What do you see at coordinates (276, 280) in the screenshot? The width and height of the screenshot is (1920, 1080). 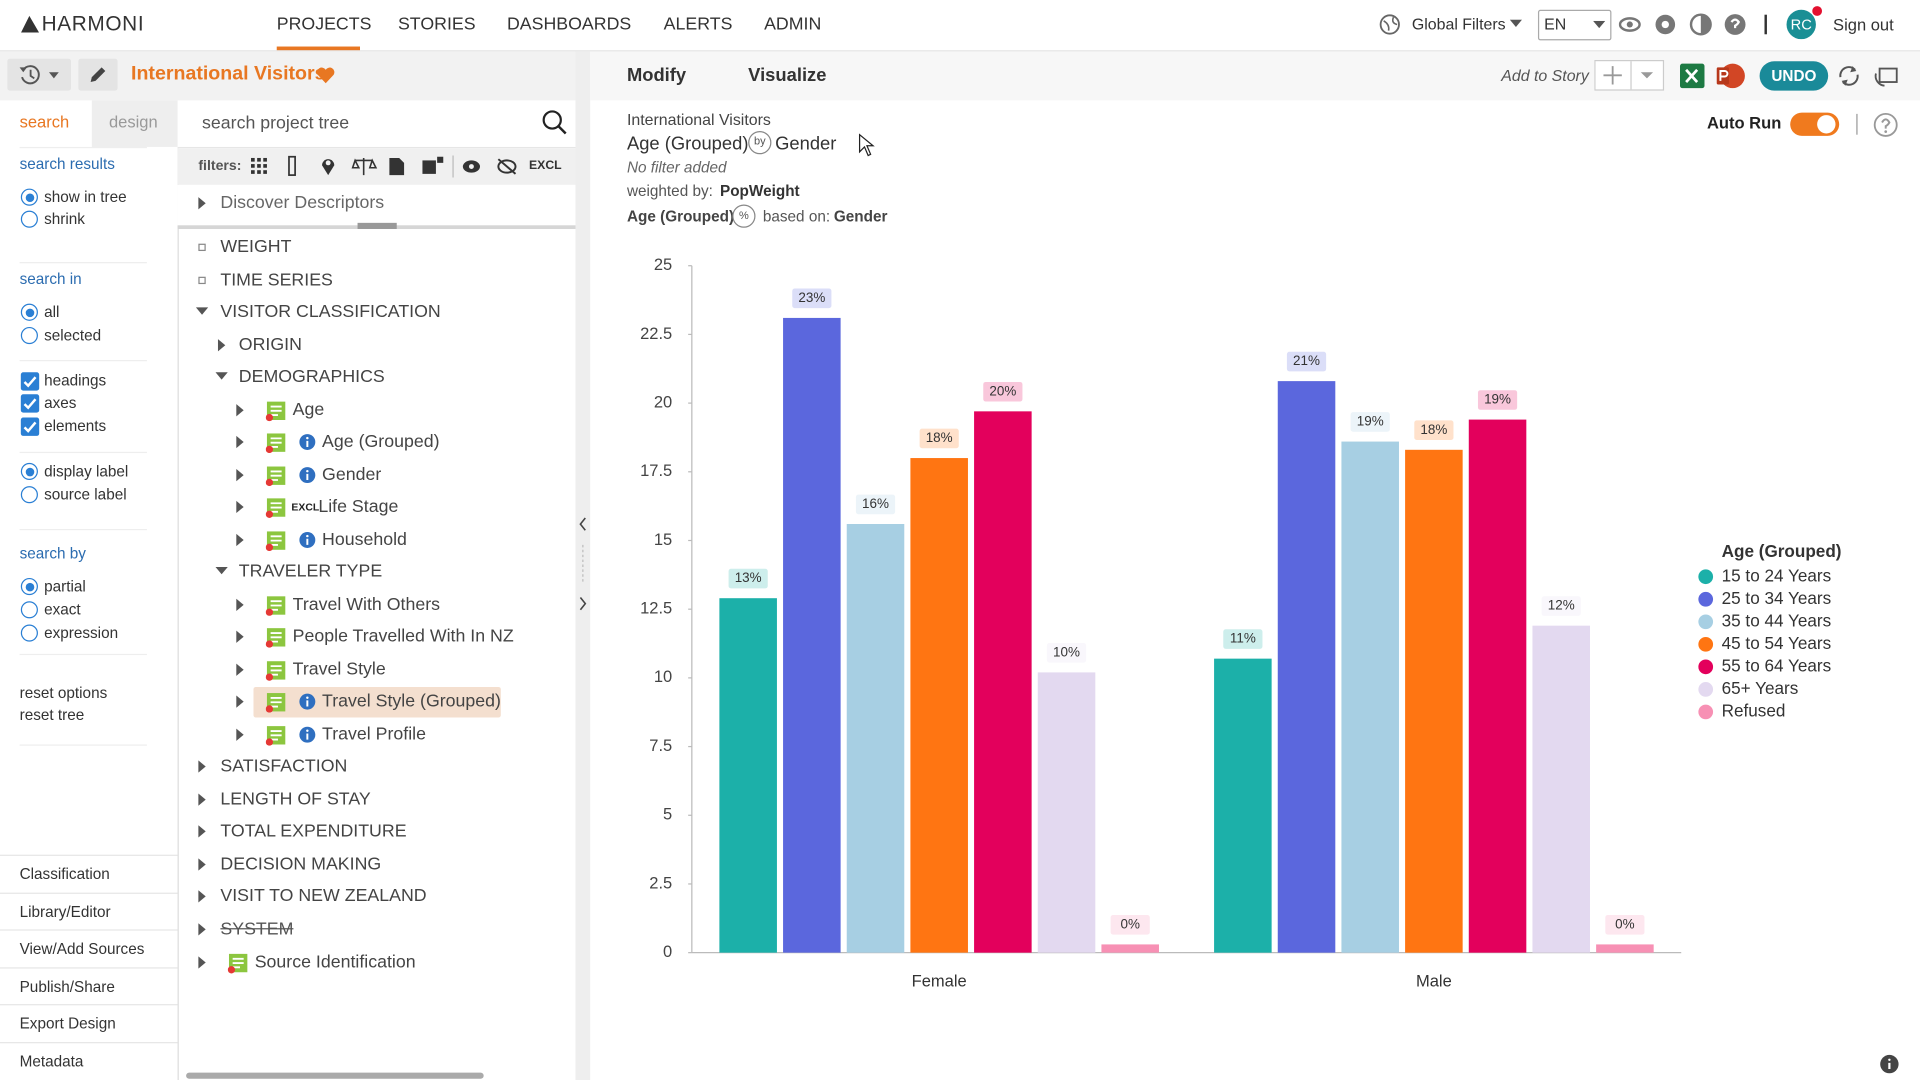 I see `tree-item: TIME SERIES` at bounding box center [276, 280].